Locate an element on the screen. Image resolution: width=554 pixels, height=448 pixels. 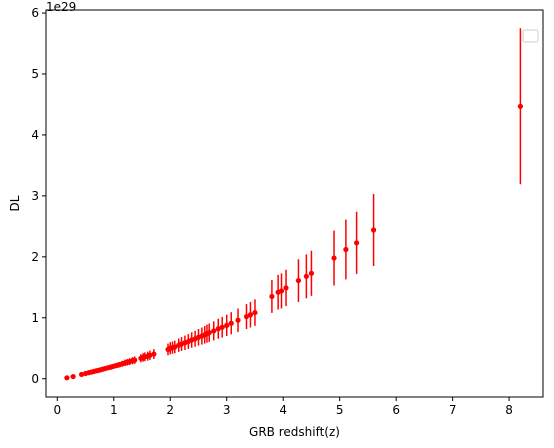
x-tick-label: 2 is located at coordinates (170, 410).